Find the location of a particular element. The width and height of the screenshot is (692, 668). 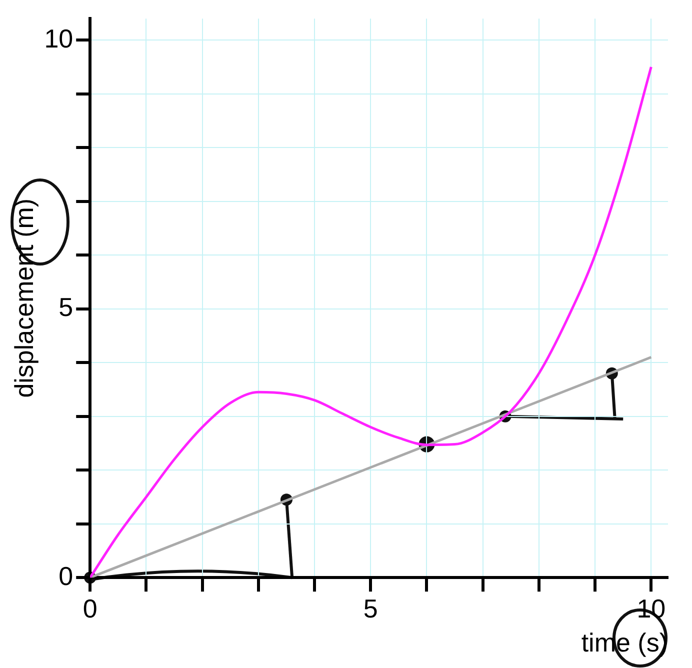

y-tick-label: 0 is located at coordinates (66, 575).